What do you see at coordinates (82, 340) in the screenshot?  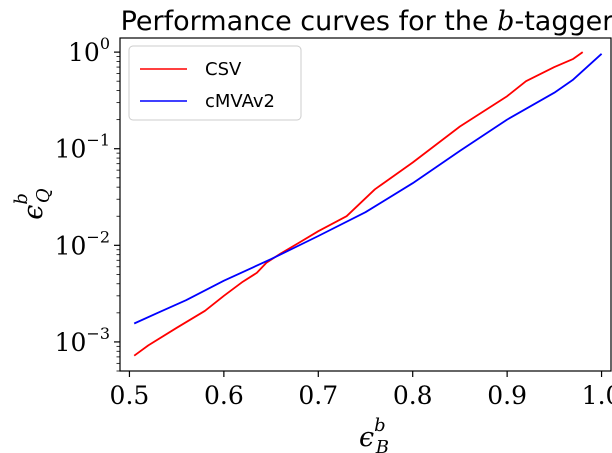 I see `y-tick-label: 10⁻³` at bounding box center [82, 340].